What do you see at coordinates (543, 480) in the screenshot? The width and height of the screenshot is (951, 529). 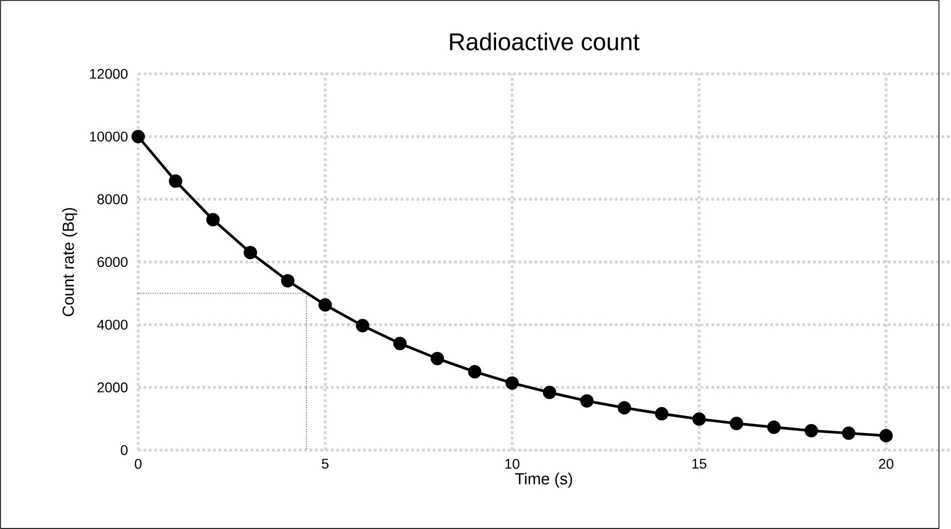 I see `x-axis-title: Time (s)` at bounding box center [543, 480].